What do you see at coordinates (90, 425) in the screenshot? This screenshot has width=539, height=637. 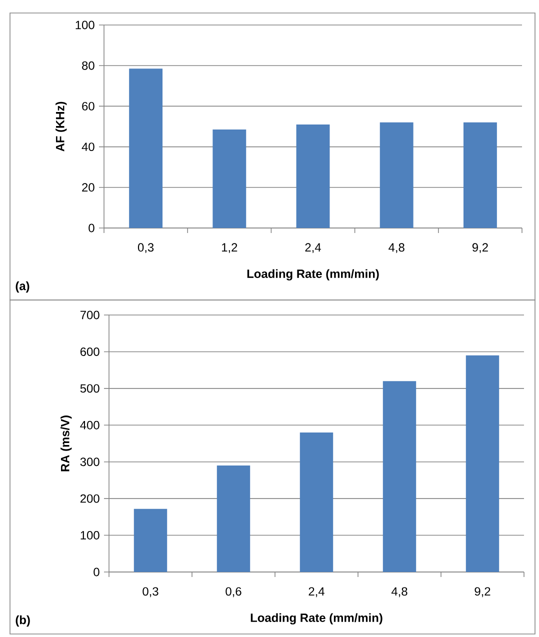 I see `y-tick-label: 400` at bounding box center [90, 425].